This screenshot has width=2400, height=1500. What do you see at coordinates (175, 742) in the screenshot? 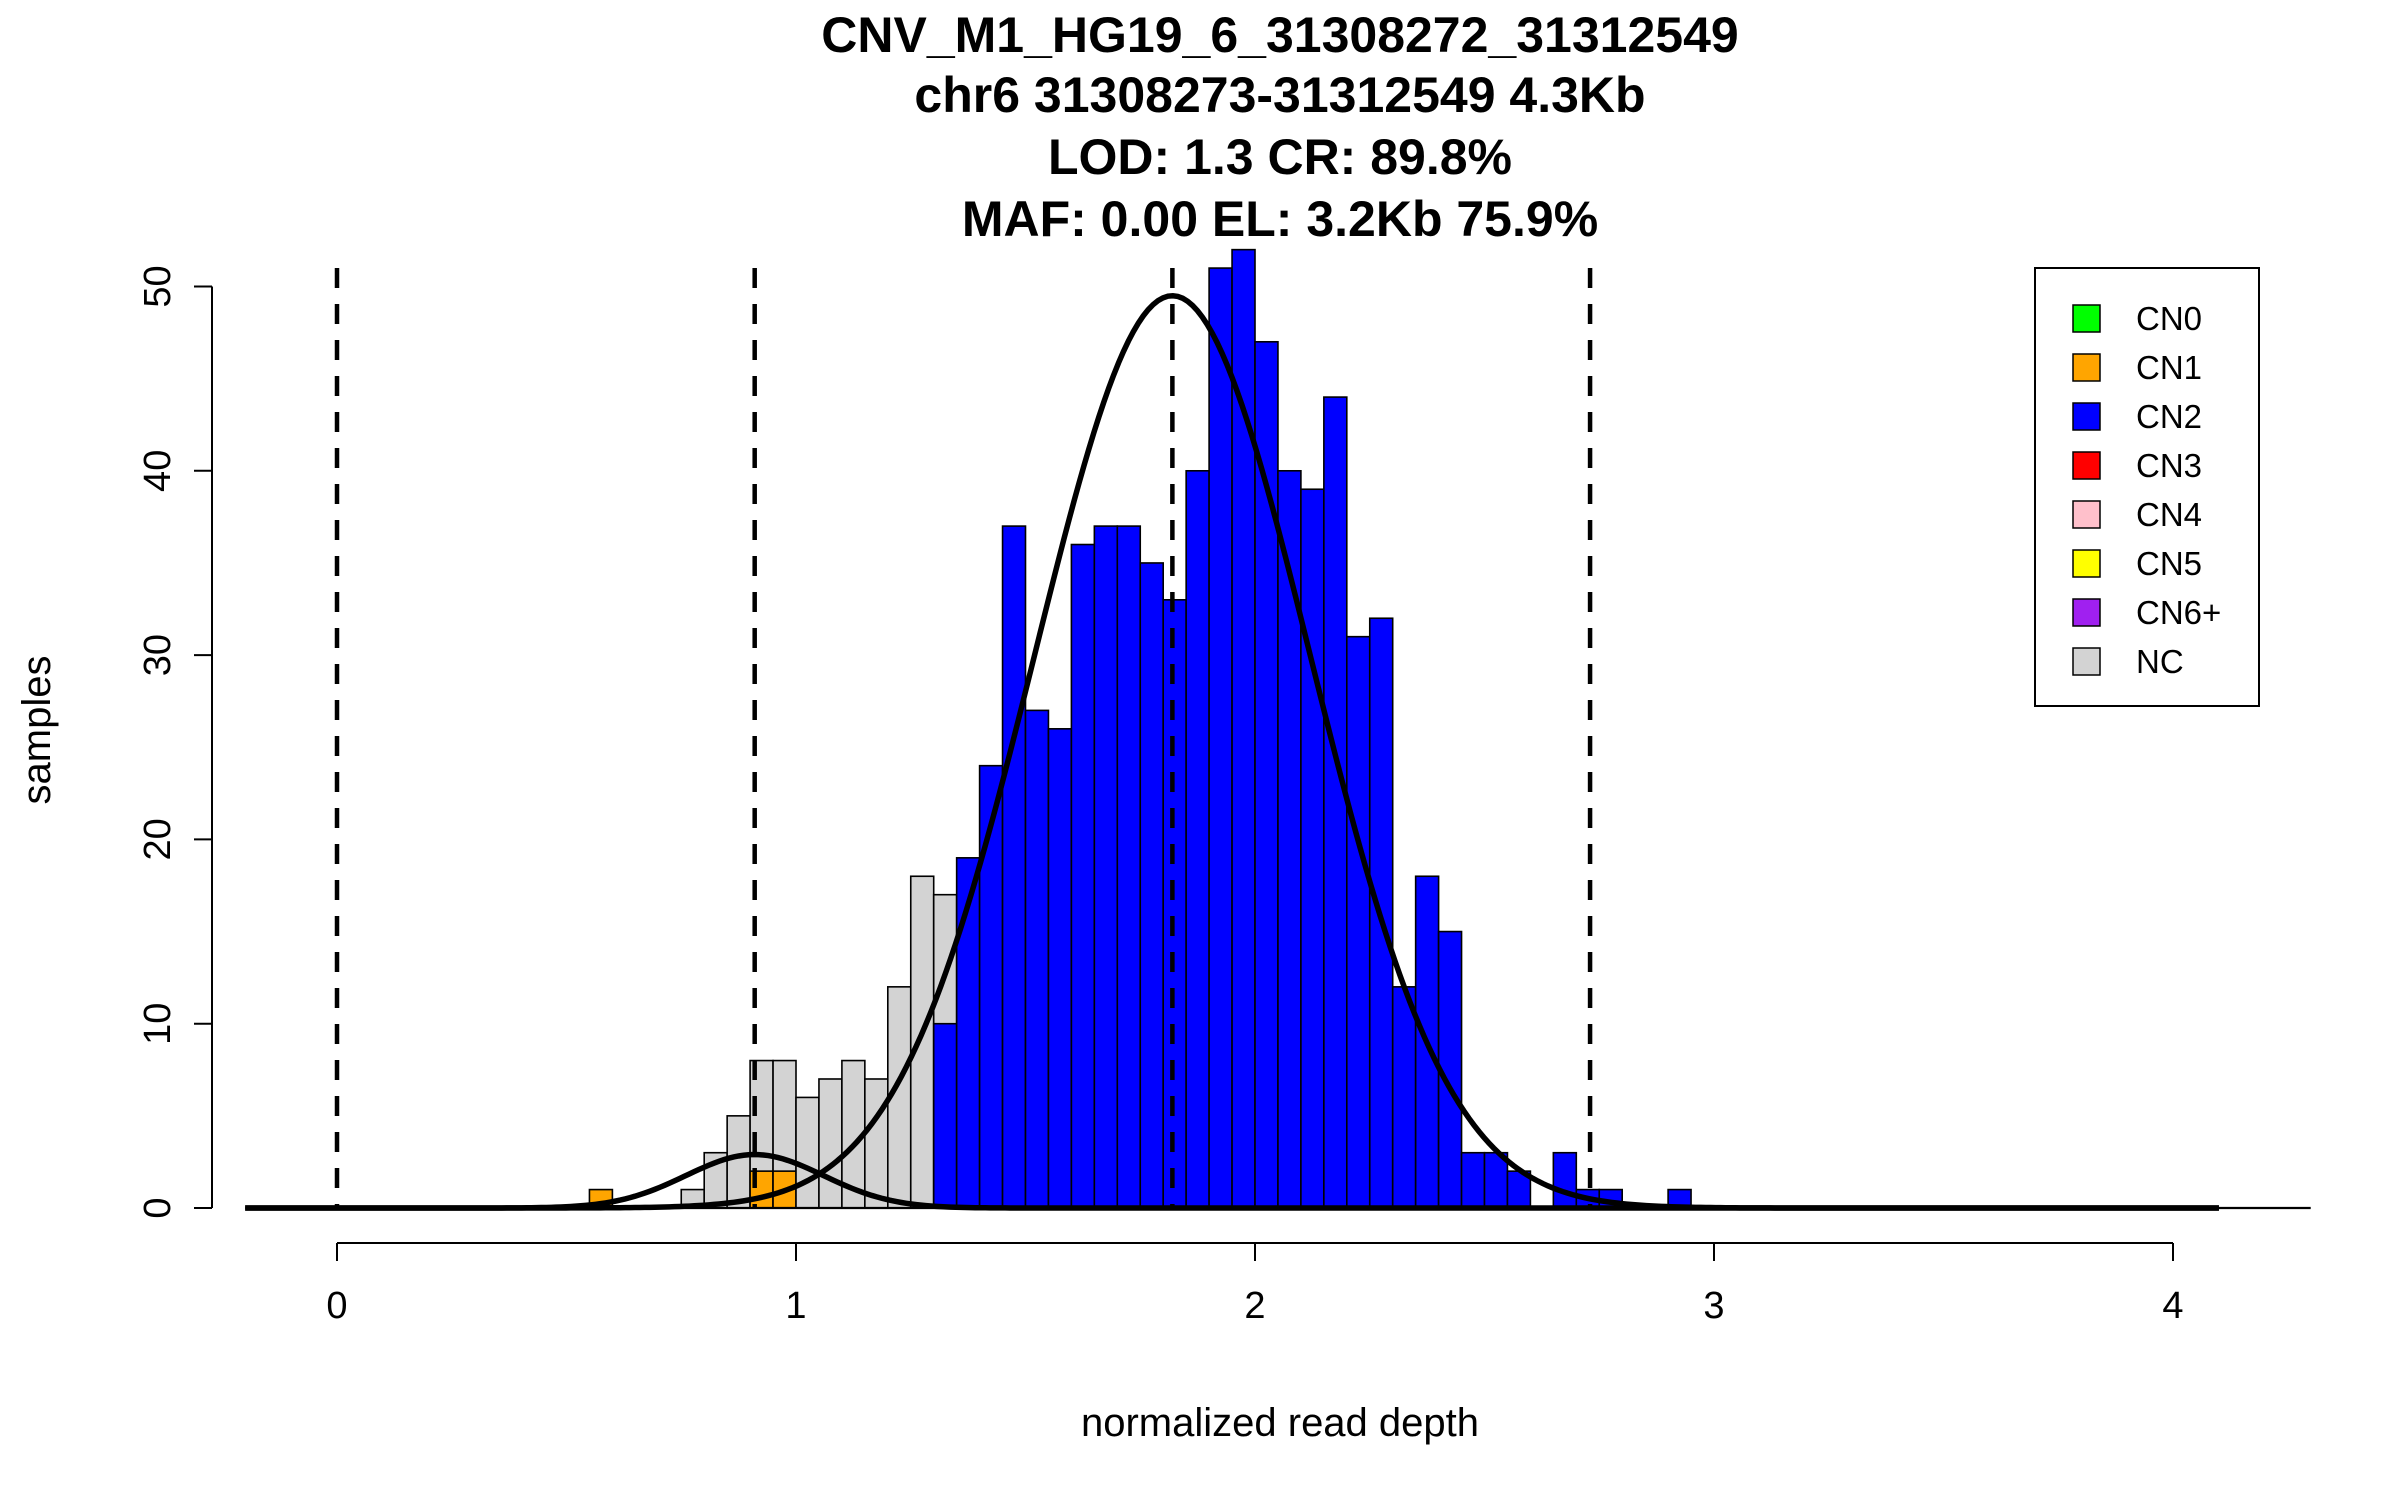
I see `y-axis: 0 10 20 30 40 50` at bounding box center [175, 742].